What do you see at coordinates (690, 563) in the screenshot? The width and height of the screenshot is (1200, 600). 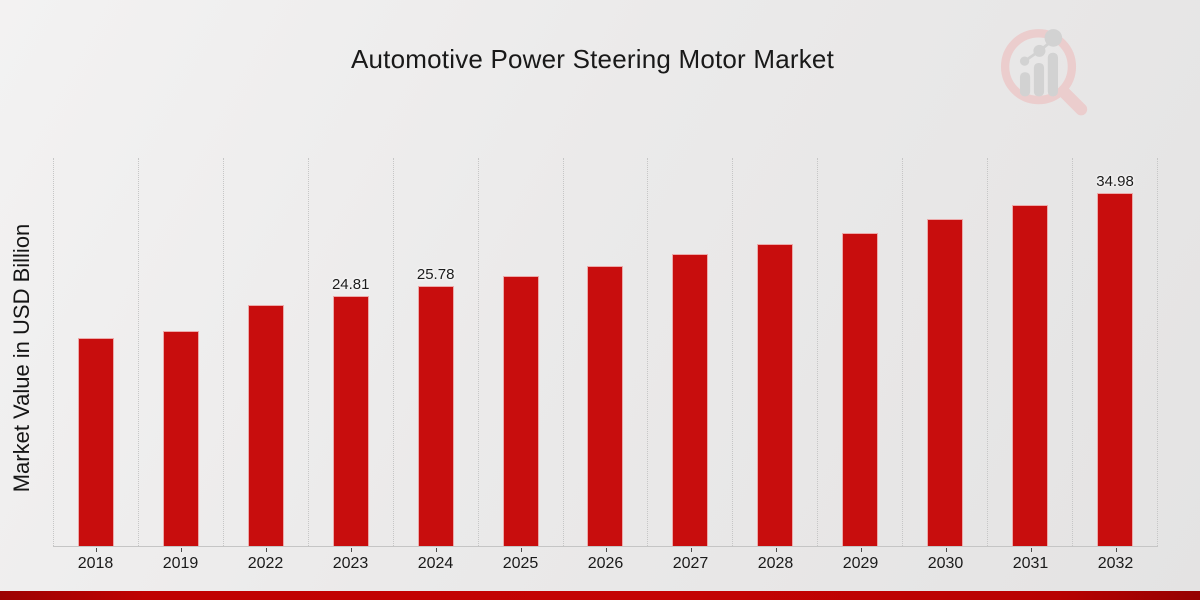 I see `x-axis-label-text: 2027` at bounding box center [690, 563].